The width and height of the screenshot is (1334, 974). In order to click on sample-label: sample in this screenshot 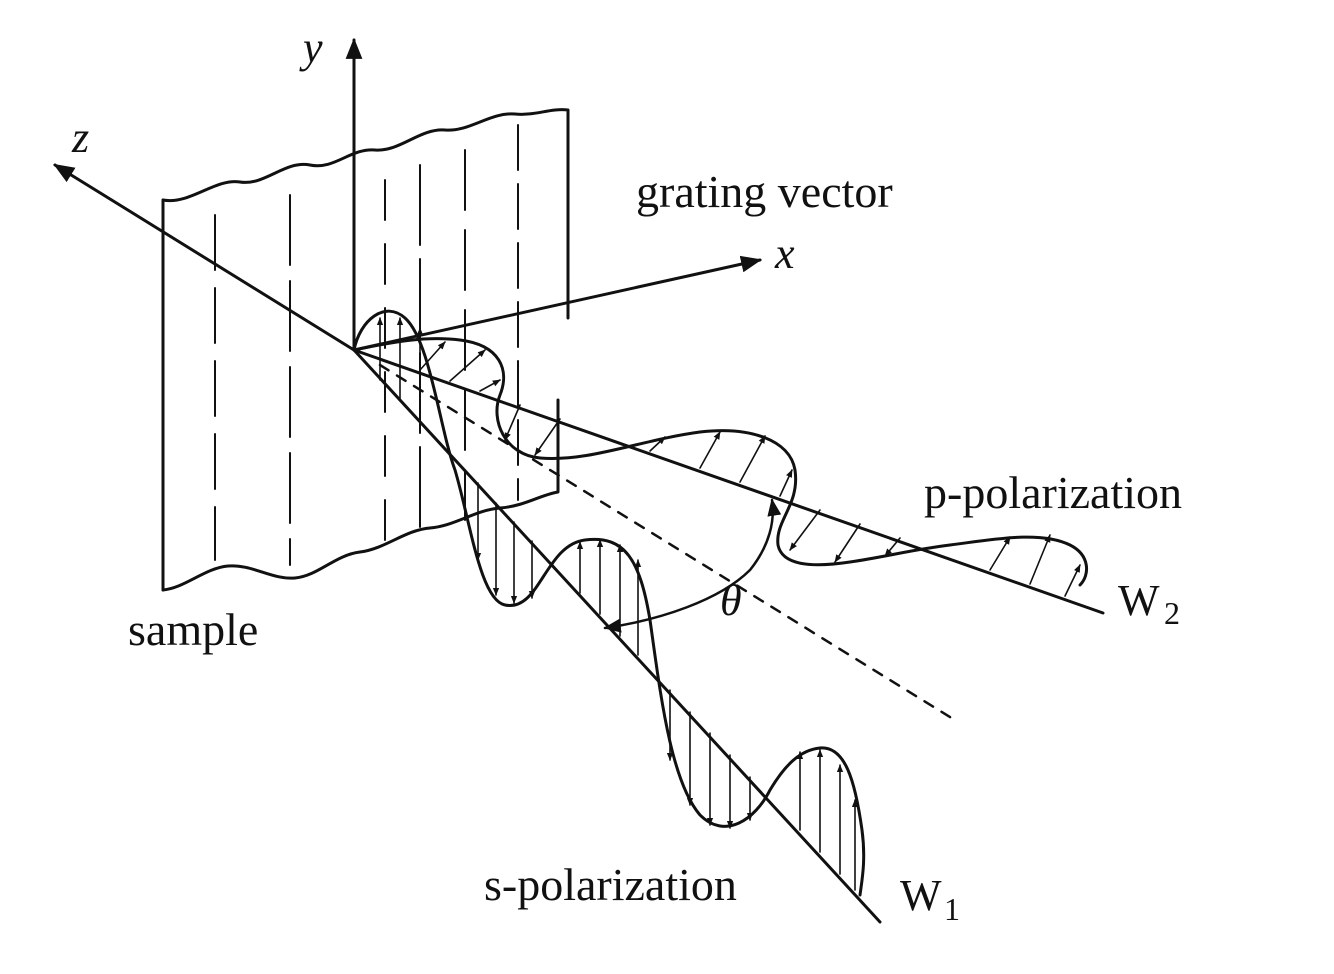, I will do `click(193, 629)`.